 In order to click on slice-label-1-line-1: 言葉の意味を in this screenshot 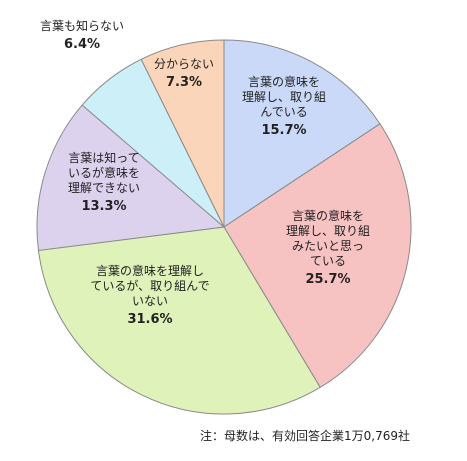, I will do `click(284, 81)`.